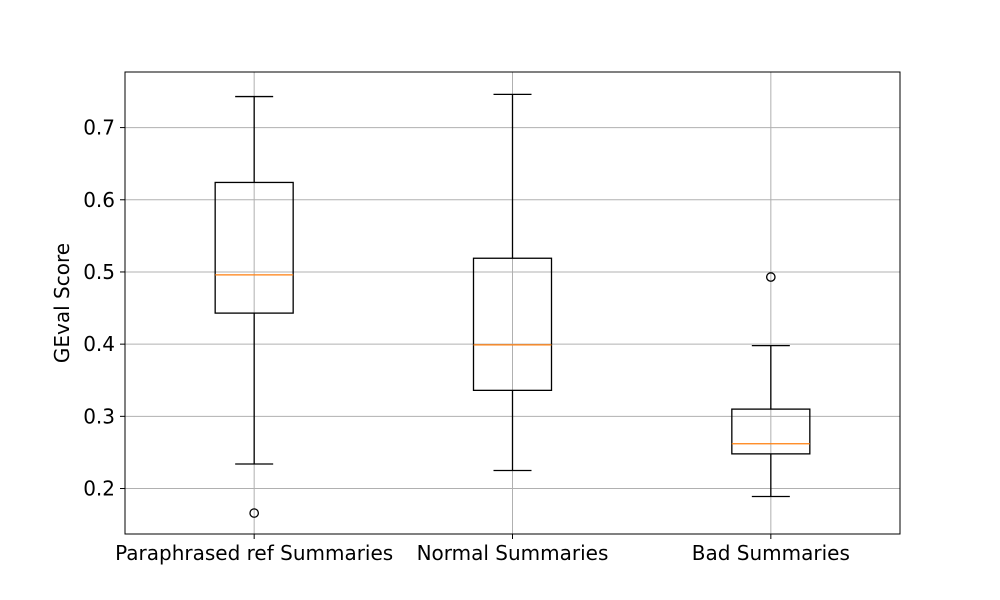 This screenshot has width=1000, height=600. What do you see at coordinates (99, 200) in the screenshot?
I see `y-tick-label: 0.6` at bounding box center [99, 200].